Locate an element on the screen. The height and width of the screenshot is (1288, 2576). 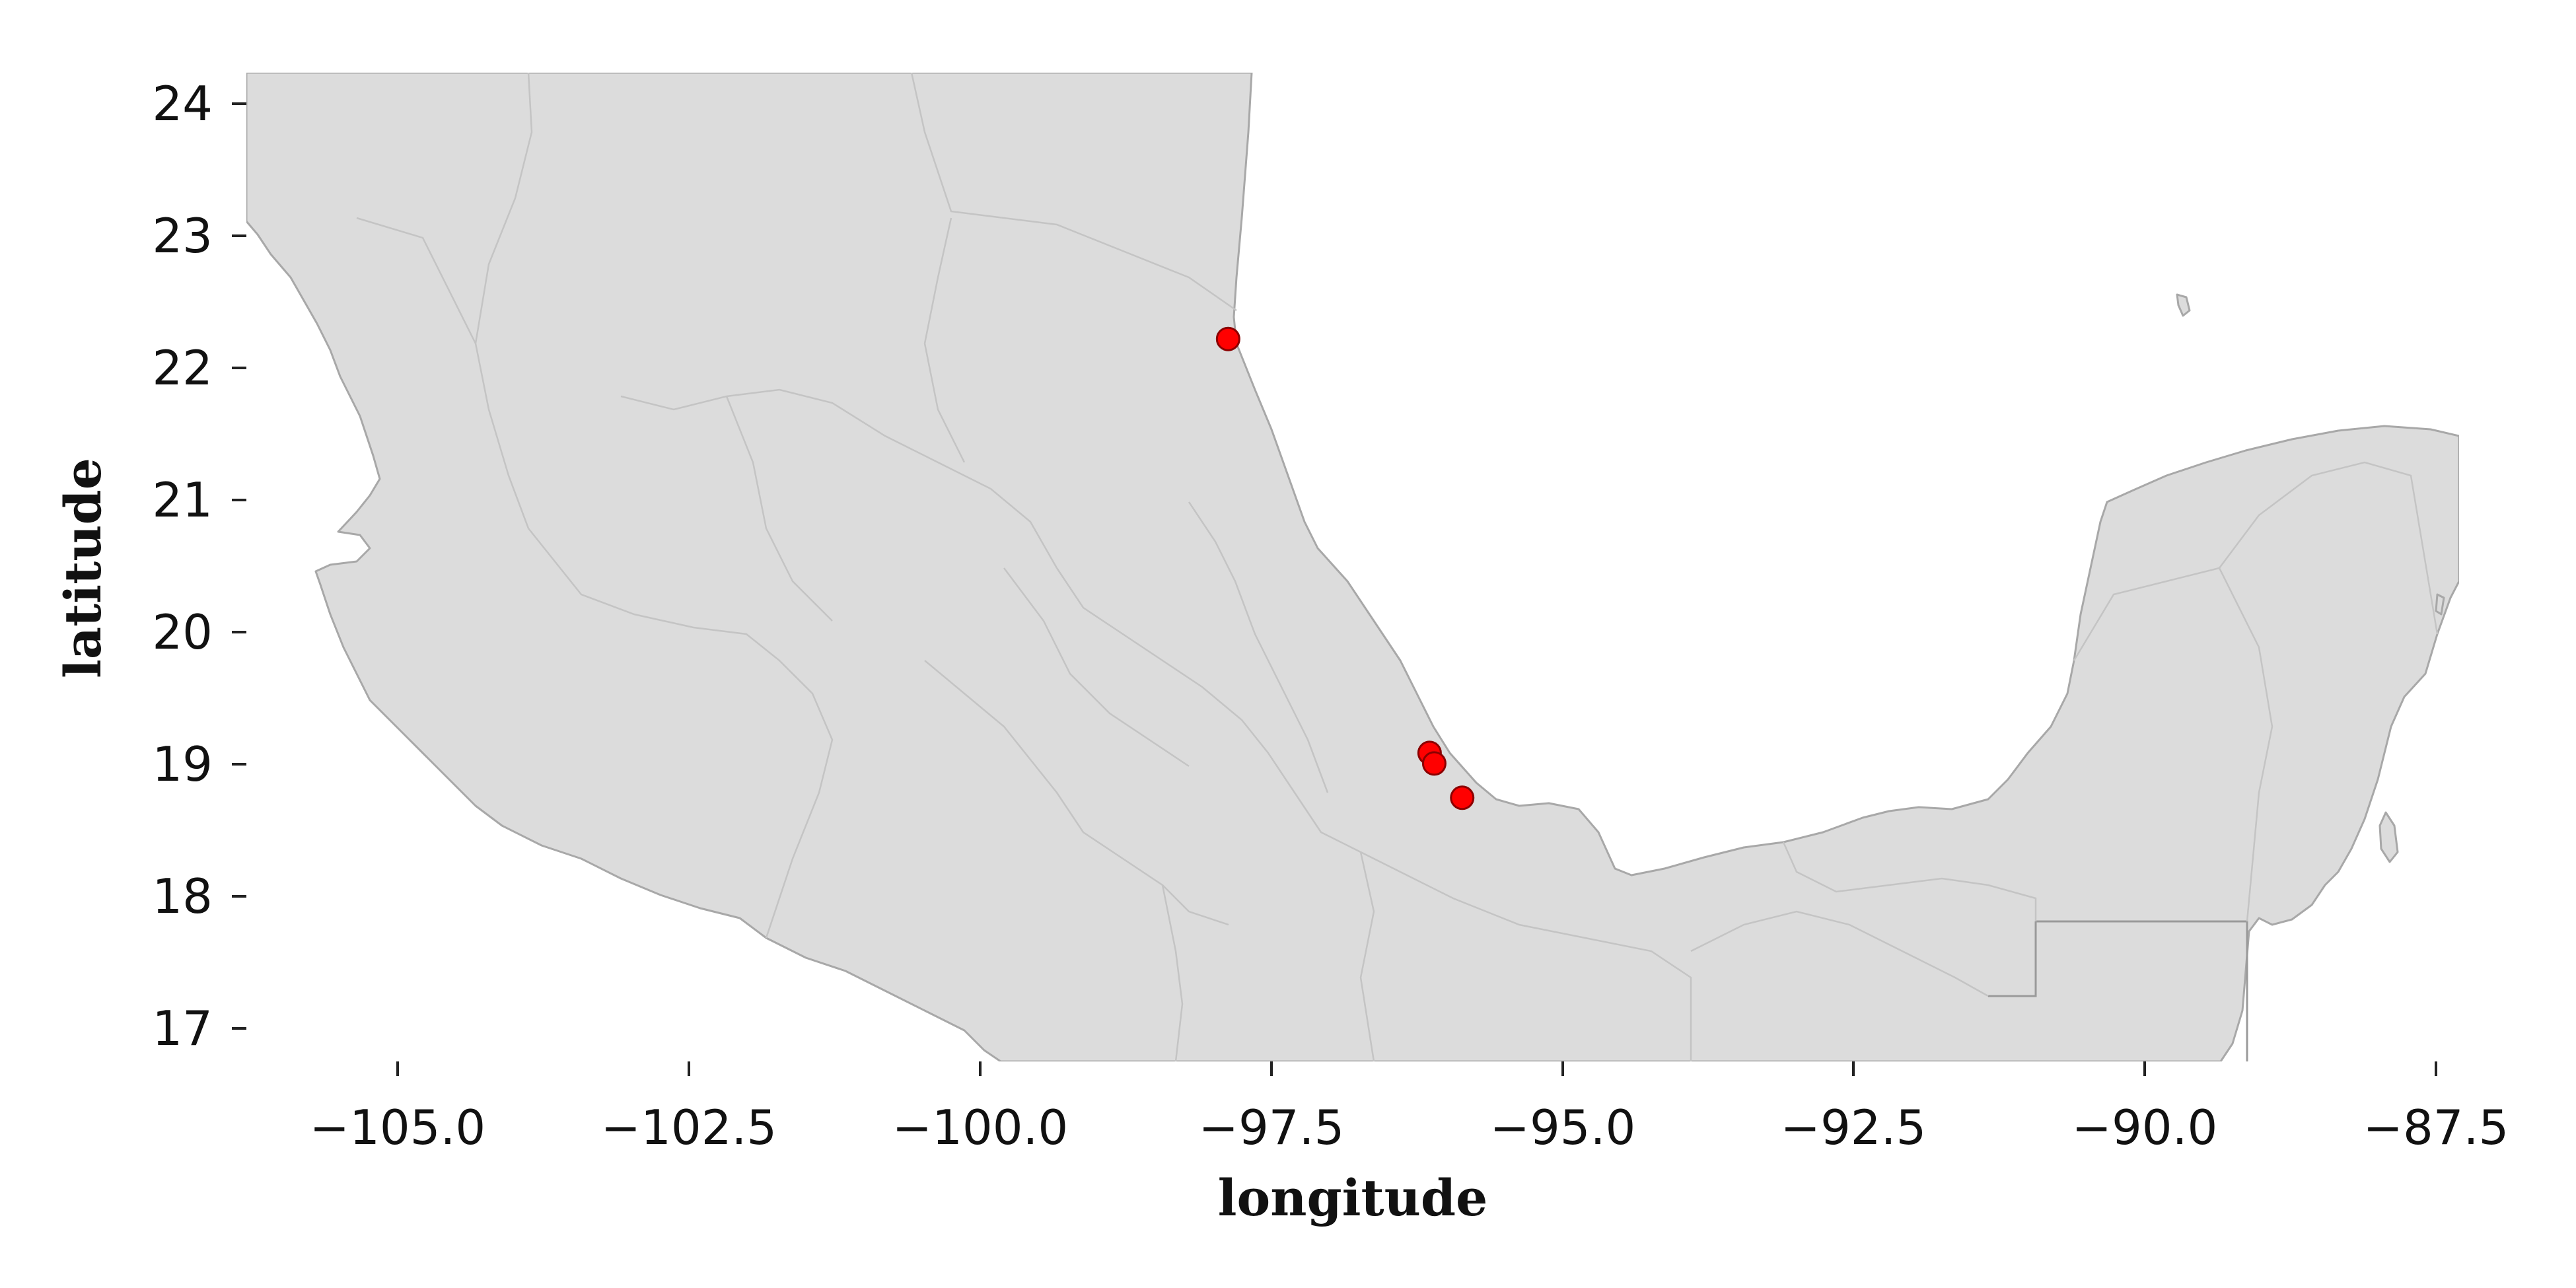
x-tick-label: −102.5 is located at coordinates (689, 1128).